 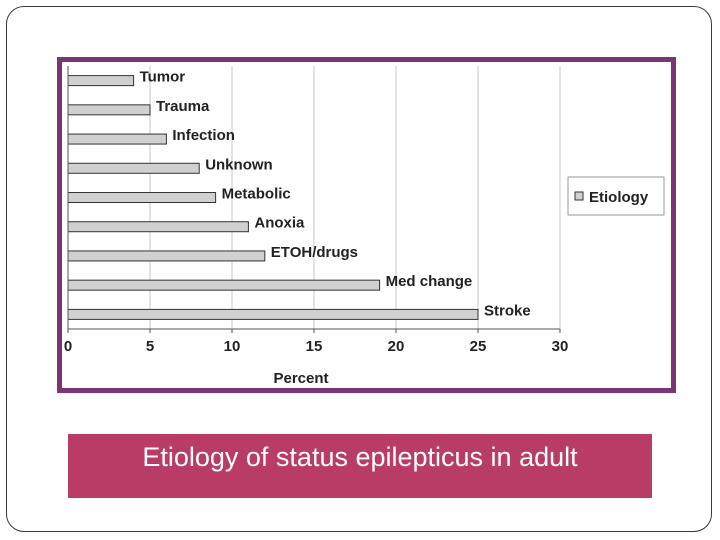 I want to click on bar-etoh-drugs, so click(x=166, y=256).